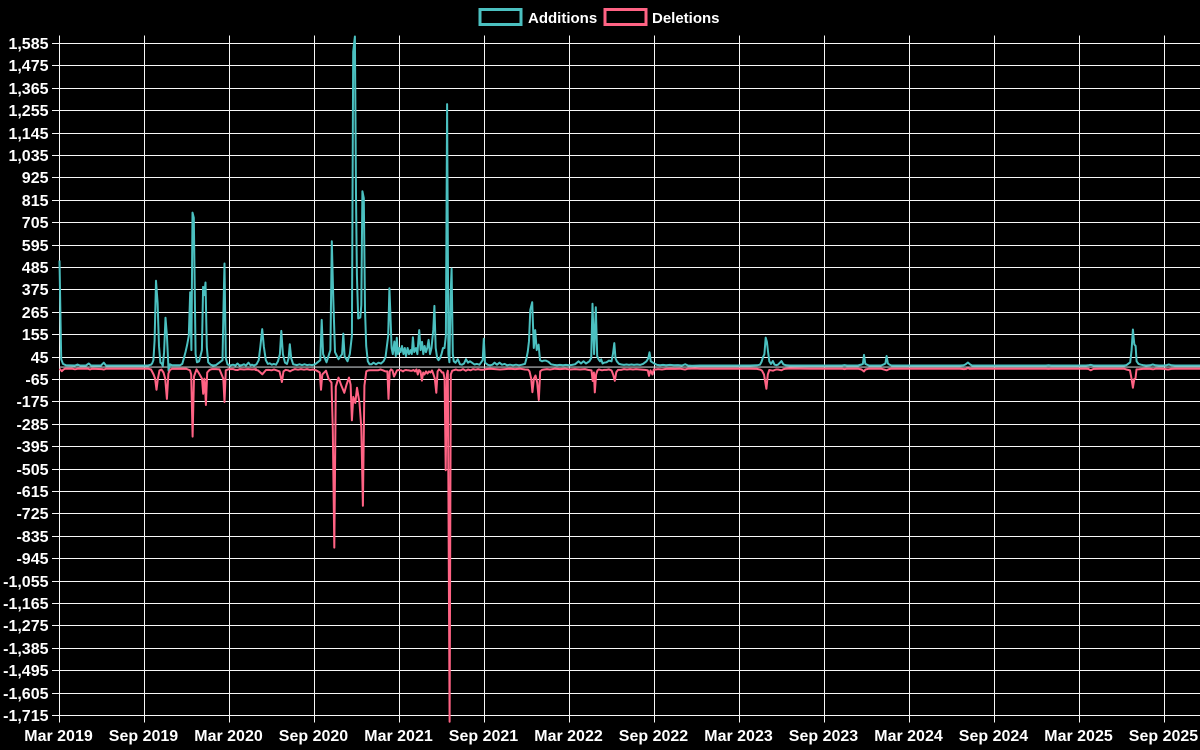  What do you see at coordinates (28, 156) in the screenshot?
I see `svg-text: 1,035` at bounding box center [28, 156].